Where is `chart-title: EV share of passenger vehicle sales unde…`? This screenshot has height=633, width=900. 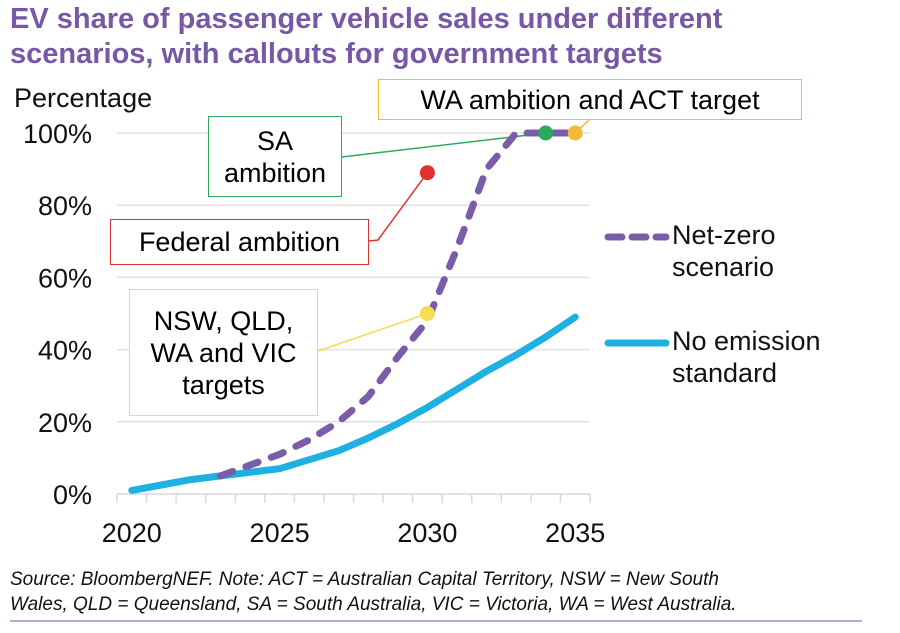
chart-title: EV share of passenger vehicle sales unde… is located at coordinates (450, 37).